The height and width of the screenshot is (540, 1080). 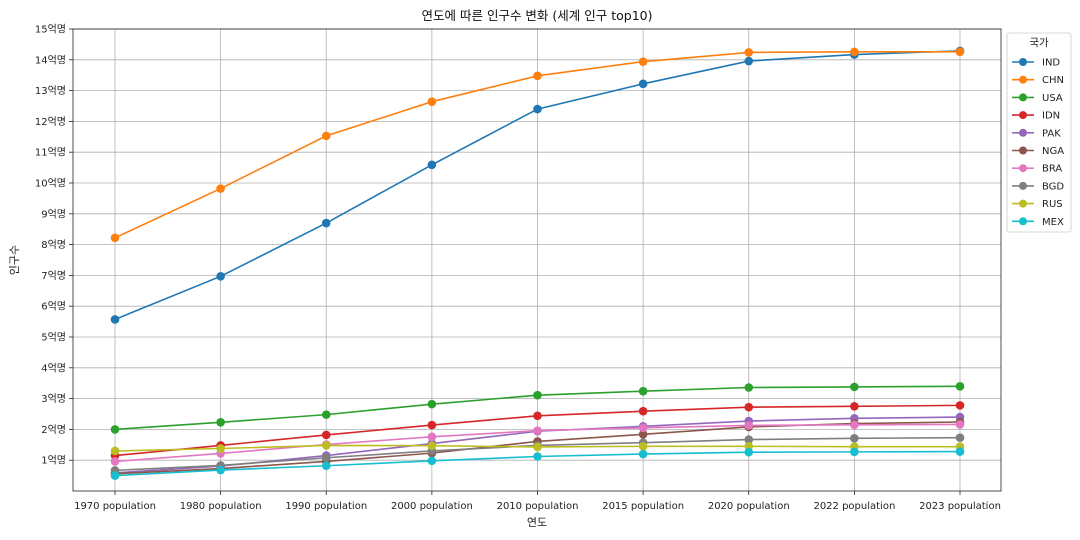 I want to click on series-mex, so click(x=537, y=463).